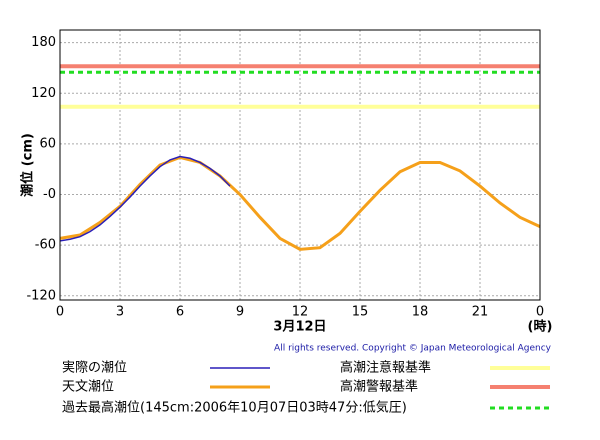  What do you see at coordinates (145, 198) in the screenshot?
I see `series-line` at bounding box center [145, 198].